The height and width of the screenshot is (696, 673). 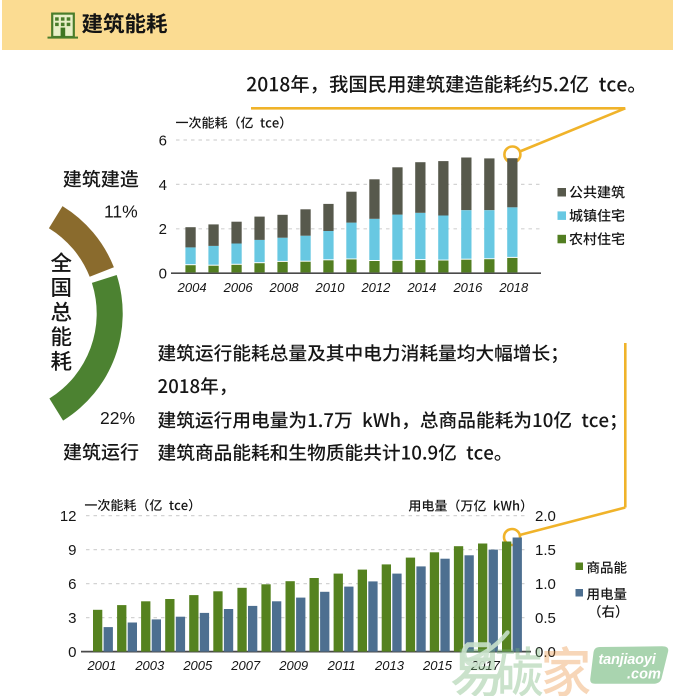 What do you see at coordinates (117, 418) in the screenshot?
I see `svg-text: 22%` at bounding box center [117, 418].